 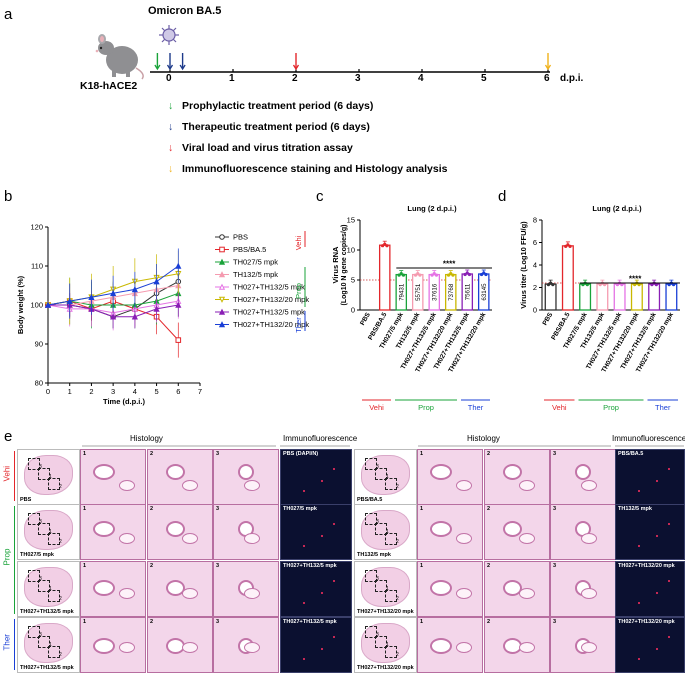 I want to click on panel-e-letter: e, so click(x=8, y=436).